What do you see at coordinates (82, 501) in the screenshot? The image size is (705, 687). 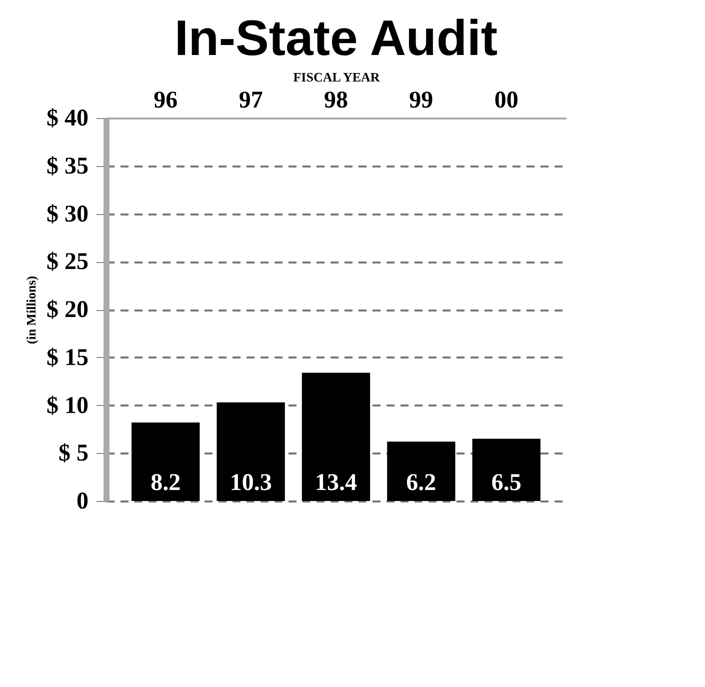 I see `y-tick-label: 0` at bounding box center [82, 501].